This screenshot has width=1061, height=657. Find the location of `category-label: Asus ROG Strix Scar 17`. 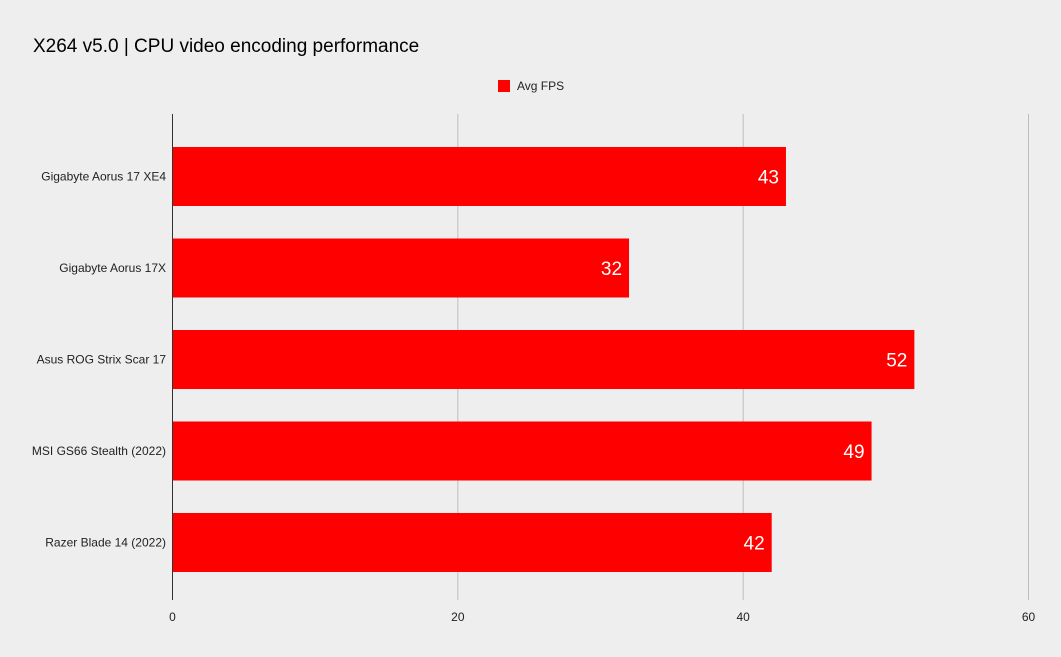

category-label: Asus ROG Strix Scar 17 is located at coordinates (102, 360).